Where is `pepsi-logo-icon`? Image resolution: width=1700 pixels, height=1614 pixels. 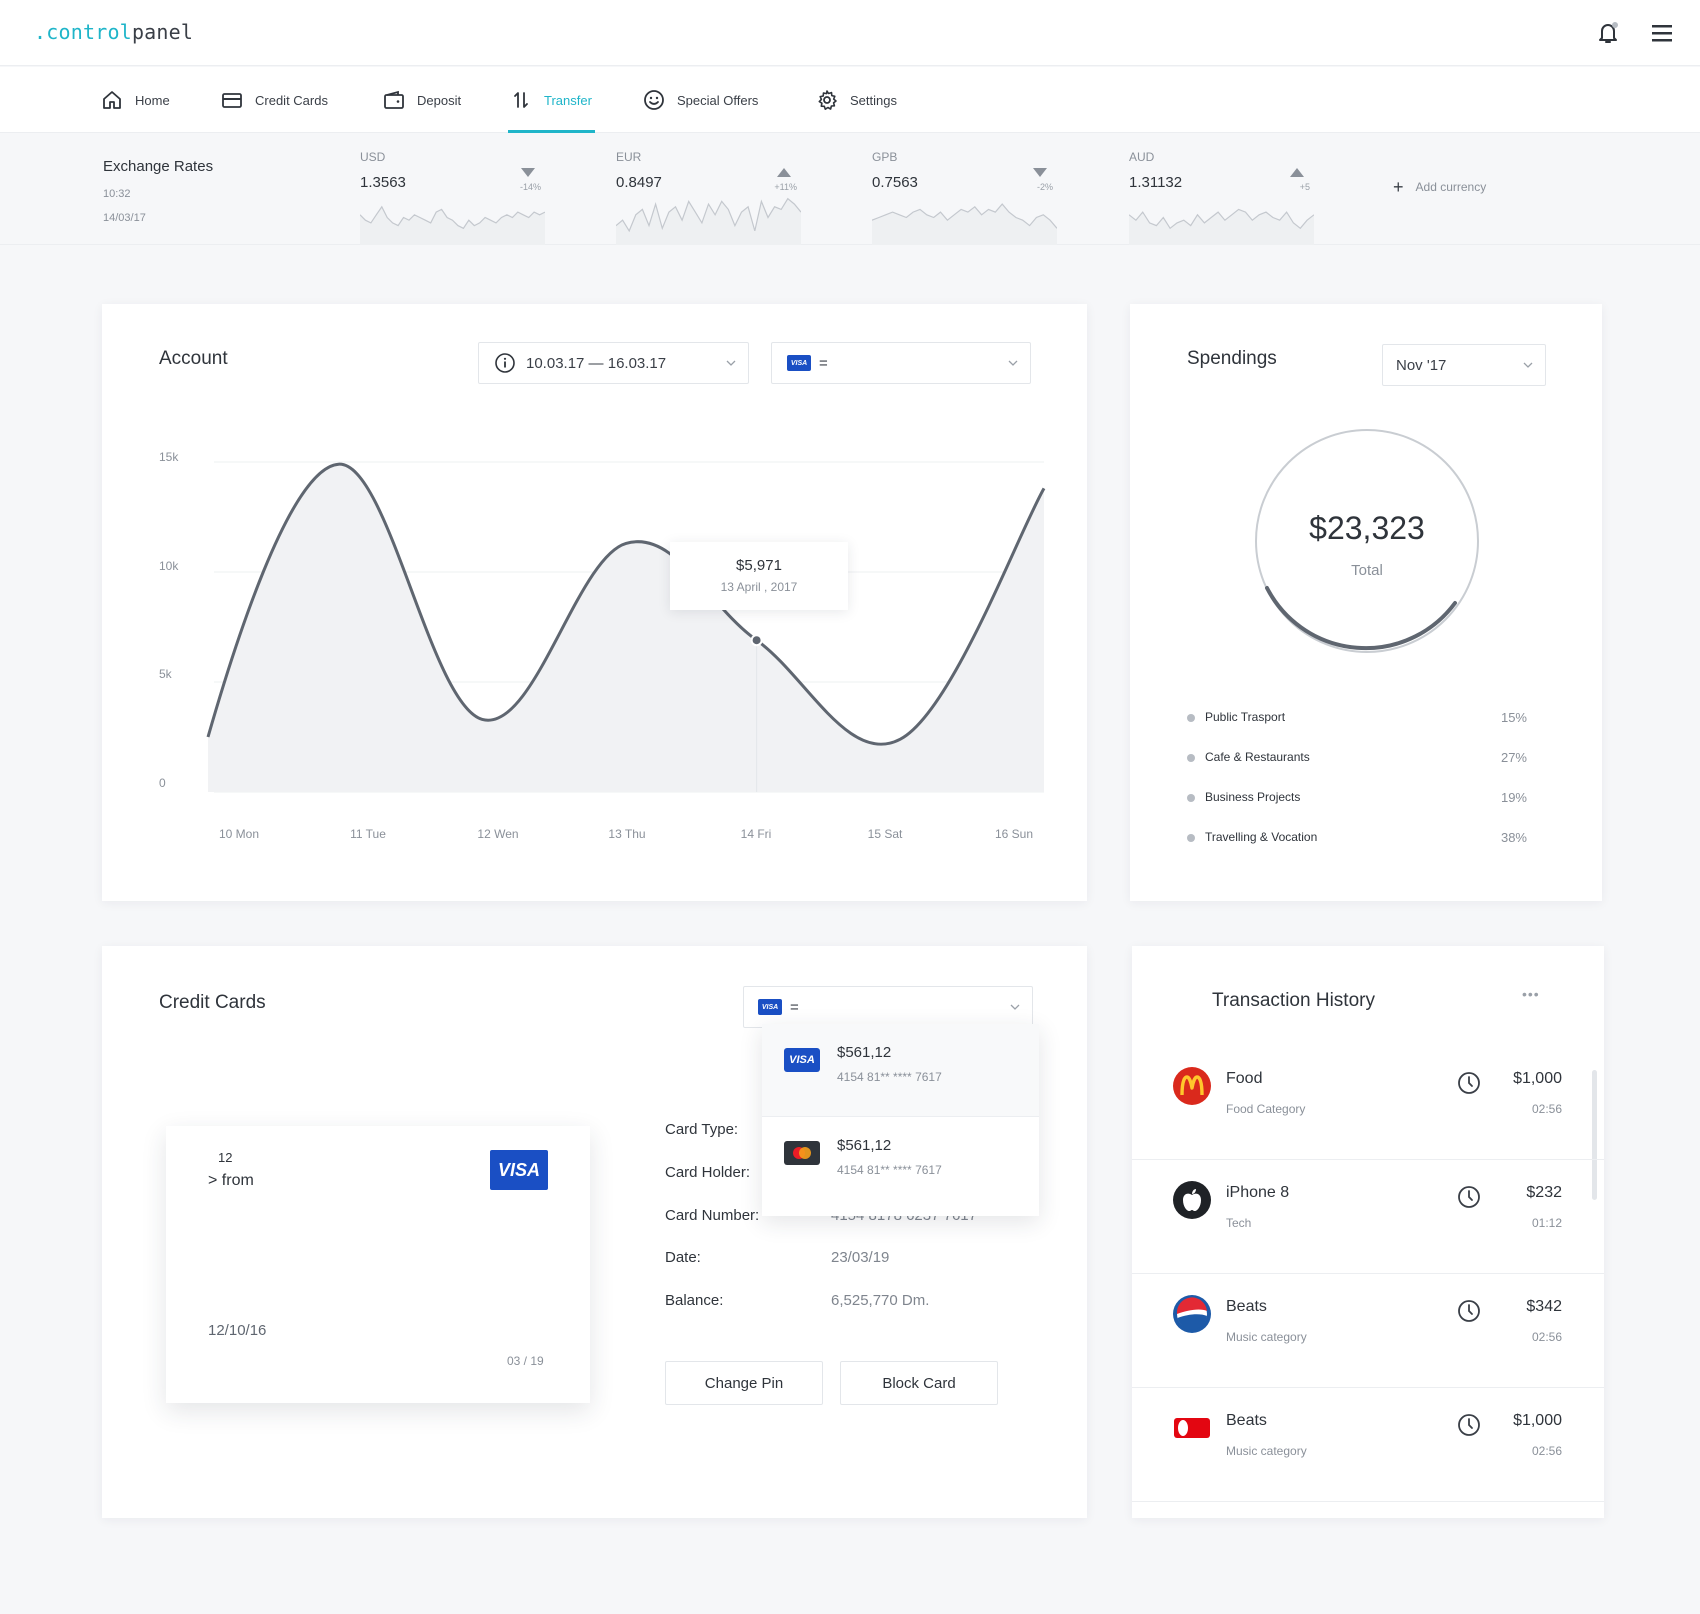
pepsi-logo-icon is located at coordinates (1192, 1314).